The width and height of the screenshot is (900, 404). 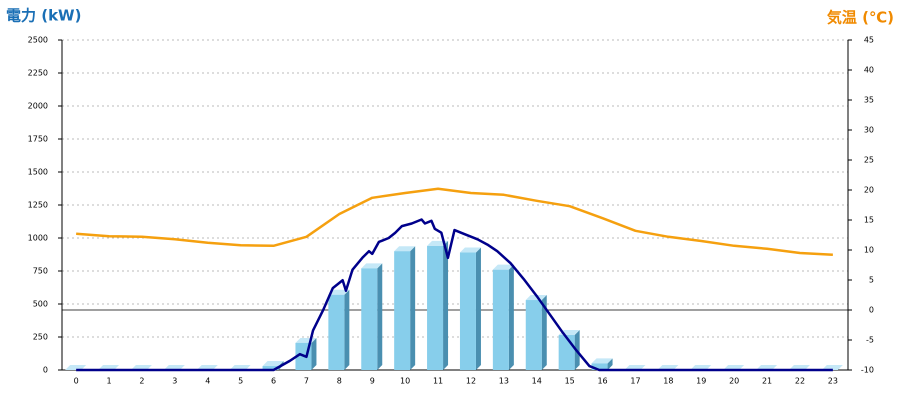 I want to click on y-tick-label: 1000, so click(x=38, y=238).